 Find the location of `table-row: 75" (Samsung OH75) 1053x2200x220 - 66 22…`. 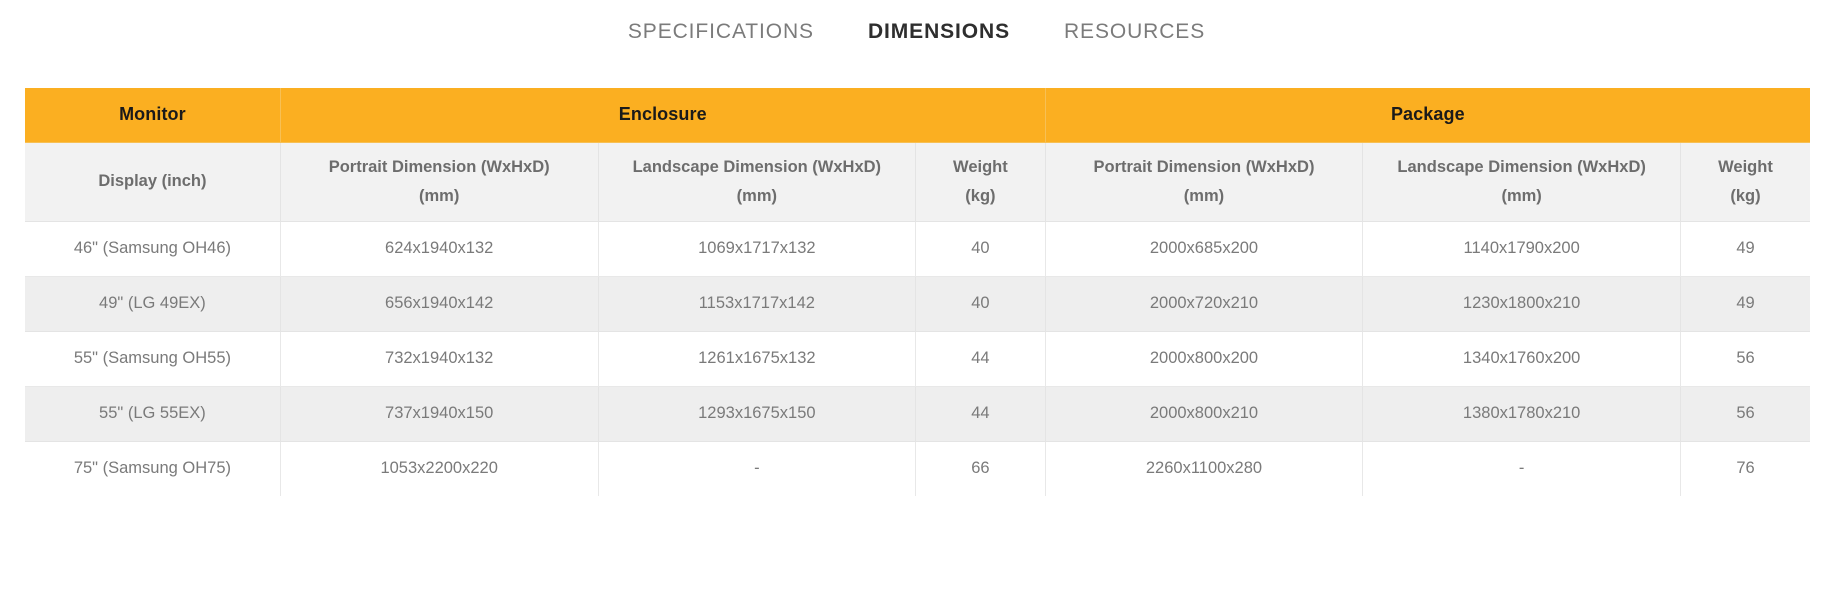

table-row: 75" (Samsung OH75) 1053x2200x220 - 66 22… is located at coordinates (917, 468).